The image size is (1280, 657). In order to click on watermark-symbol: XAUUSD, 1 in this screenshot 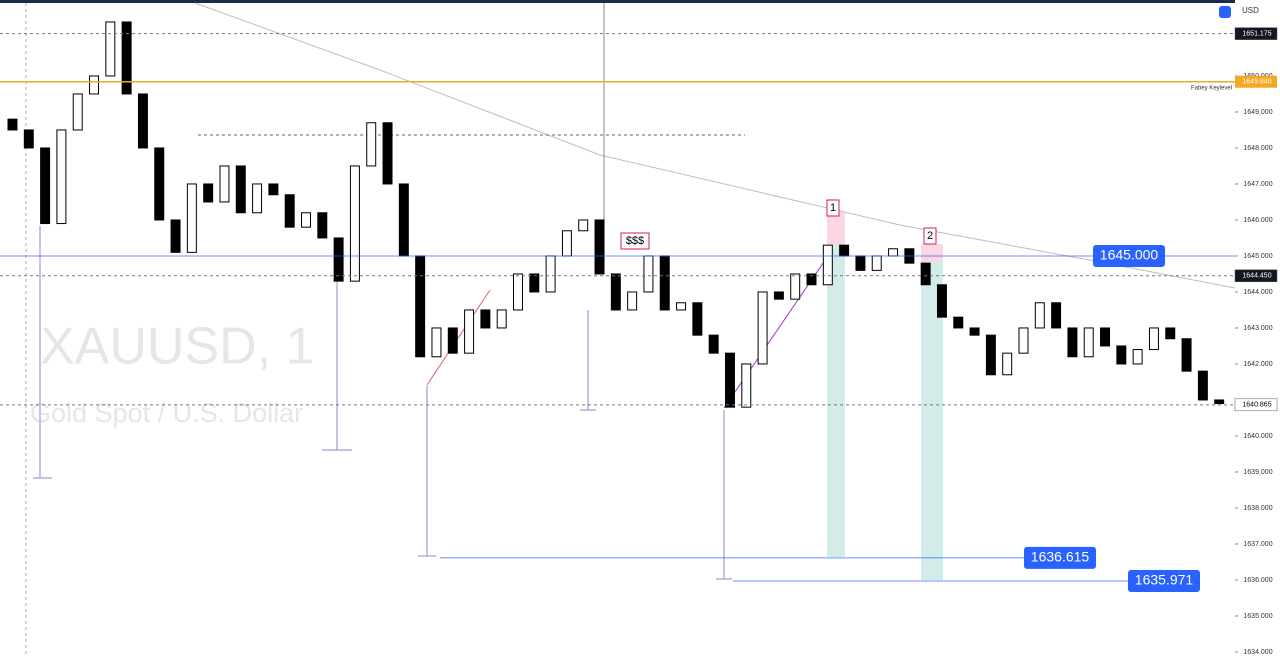, I will do `click(177, 347)`.